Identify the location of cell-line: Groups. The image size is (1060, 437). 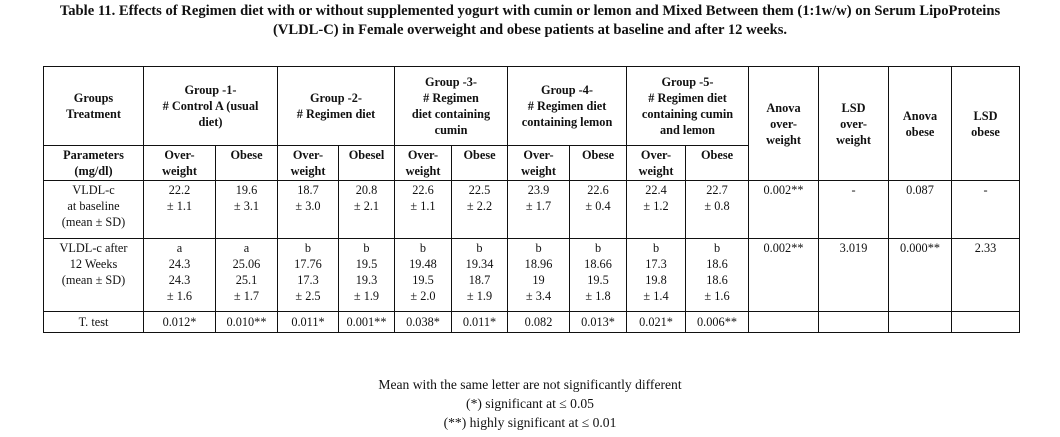
(93, 98).